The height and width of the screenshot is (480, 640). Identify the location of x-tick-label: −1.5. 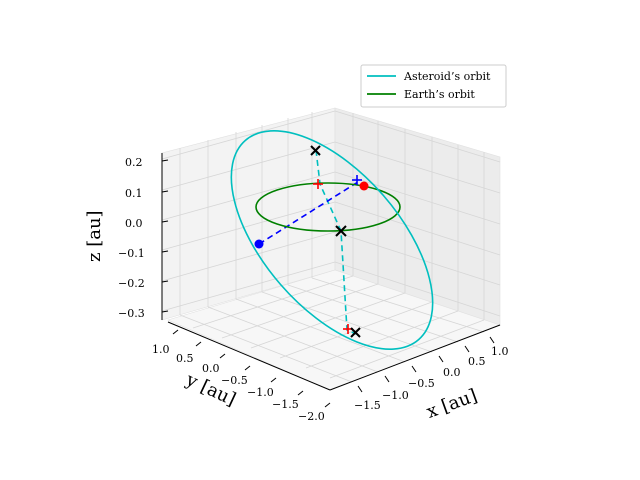
(367, 405).